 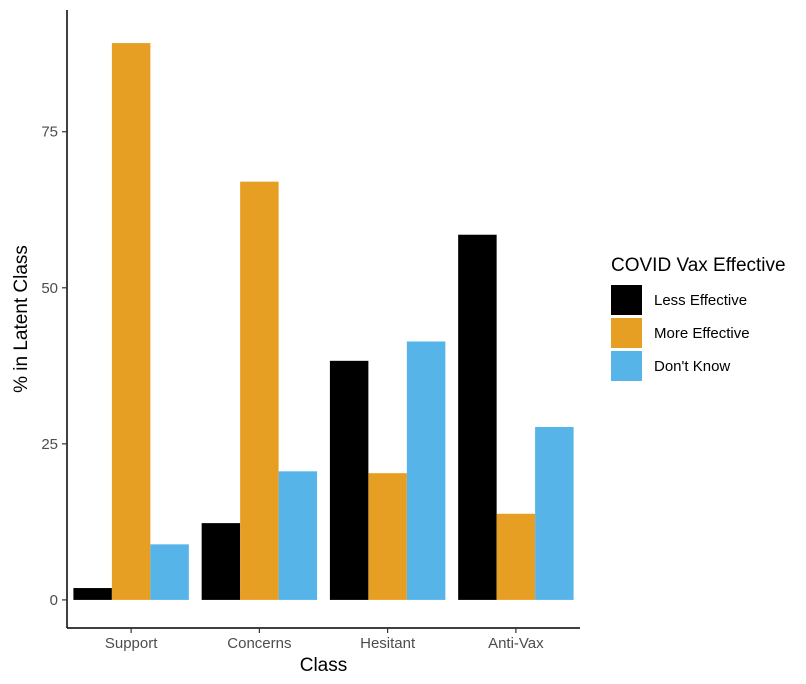 What do you see at coordinates (49, 132) in the screenshot?
I see `y-tick-label: 75` at bounding box center [49, 132].